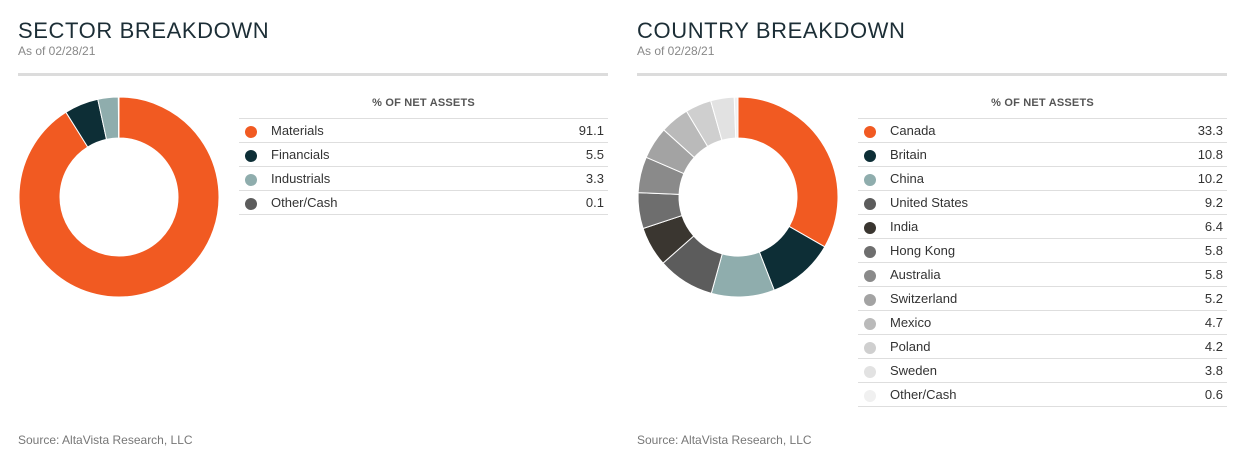 Image resolution: width=1242 pixels, height=469 pixels. I want to click on legend-value: 0.6, so click(1180, 394).